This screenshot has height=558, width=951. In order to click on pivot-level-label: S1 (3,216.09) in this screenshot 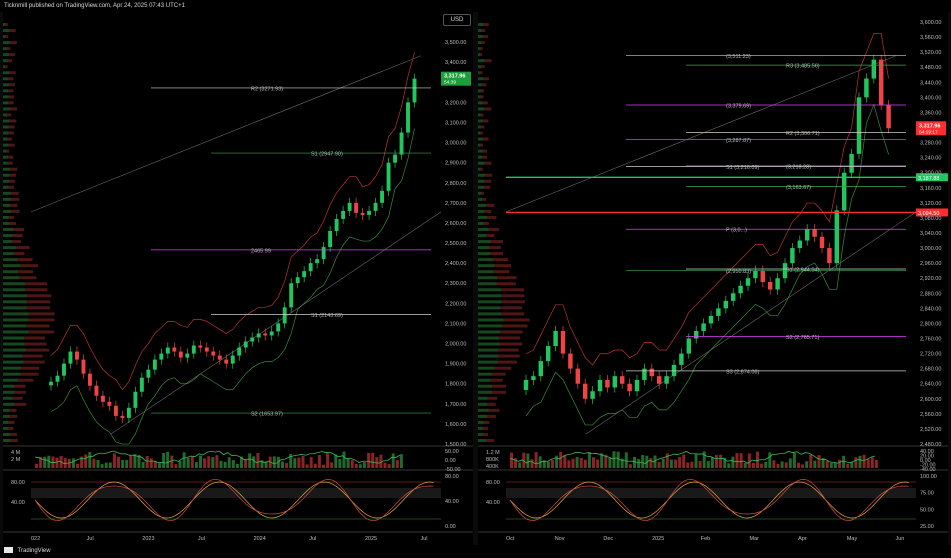, I will do `click(742, 168)`.